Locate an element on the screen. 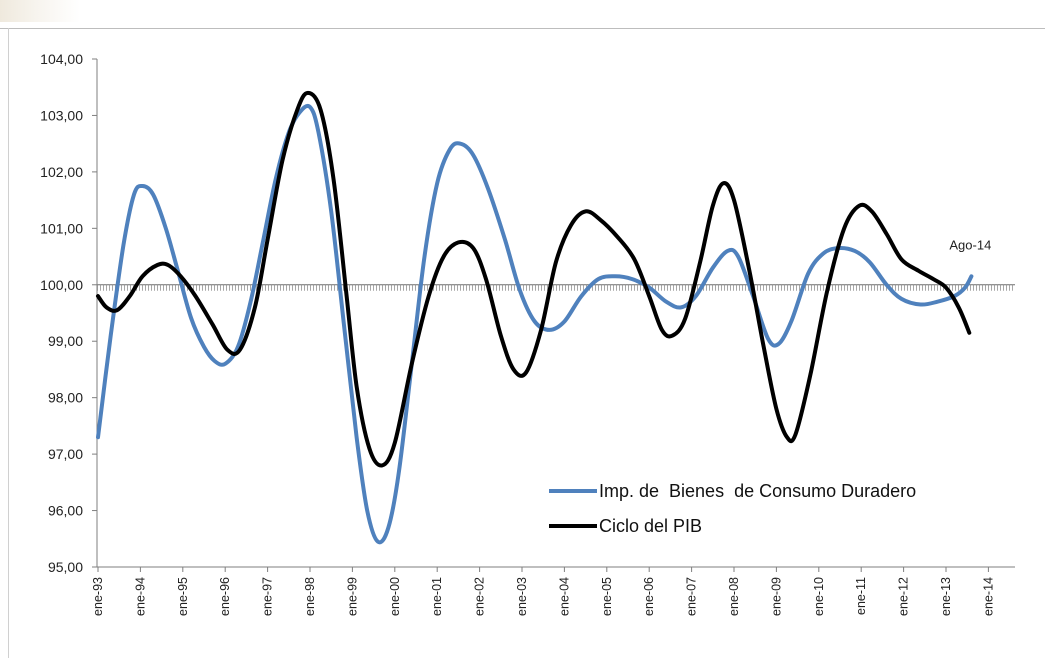 This screenshot has width=1045, height=658. x-tick-label: ene-06 is located at coordinates (649, 596).